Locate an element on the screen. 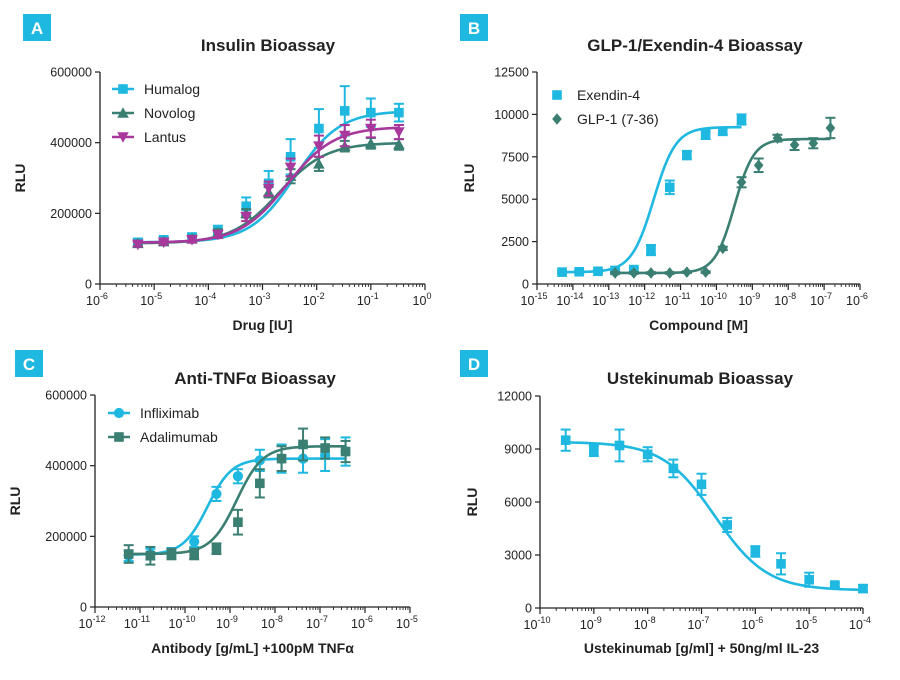  y-tick-label: 7500 is located at coordinates (515, 157).